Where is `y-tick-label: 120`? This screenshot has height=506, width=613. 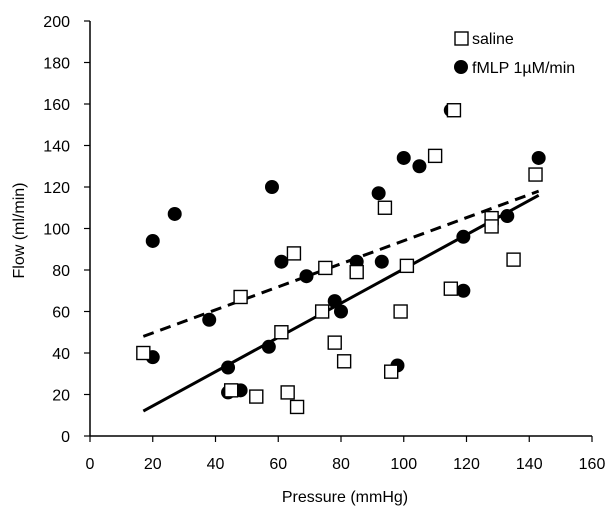
y-tick-label: 120 is located at coordinates (56, 188).